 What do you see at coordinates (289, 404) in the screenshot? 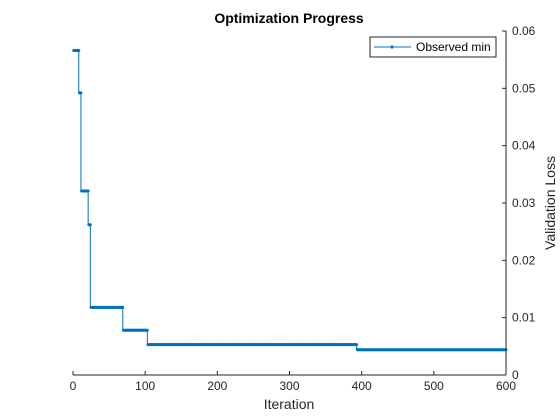
I see `x-axis-label: Iteration` at bounding box center [289, 404].